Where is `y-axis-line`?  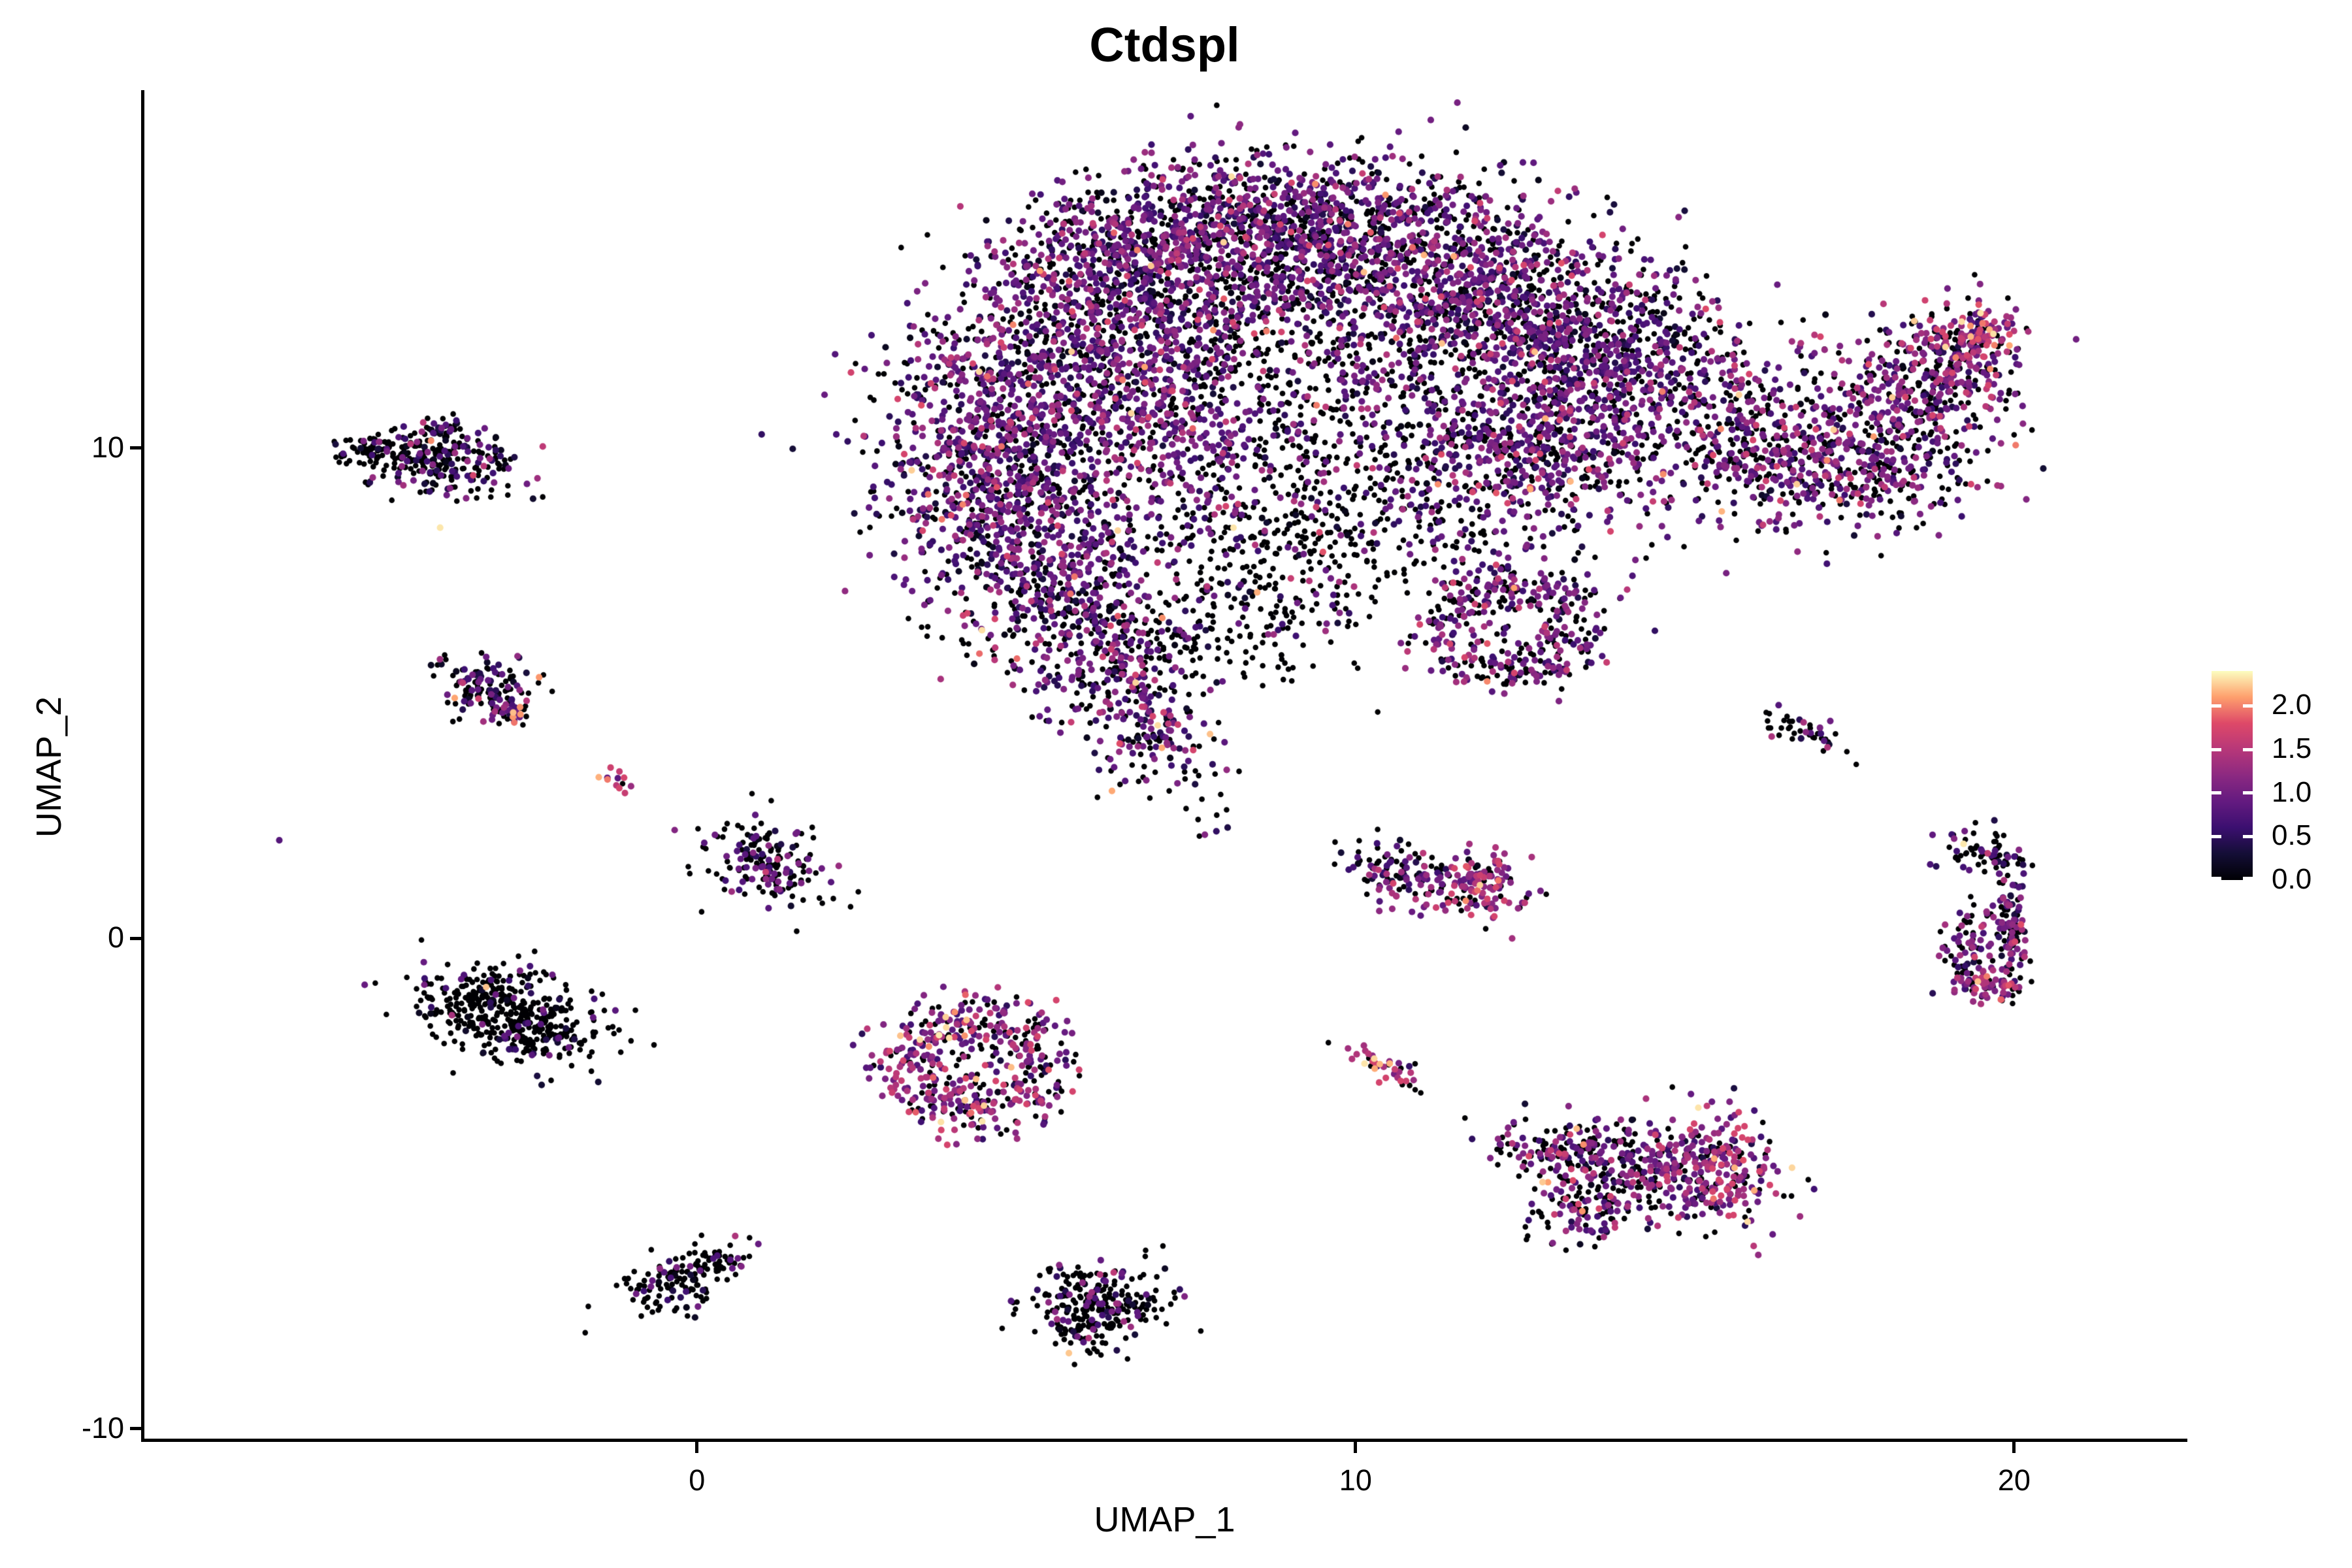 y-axis-line is located at coordinates (142, 766).